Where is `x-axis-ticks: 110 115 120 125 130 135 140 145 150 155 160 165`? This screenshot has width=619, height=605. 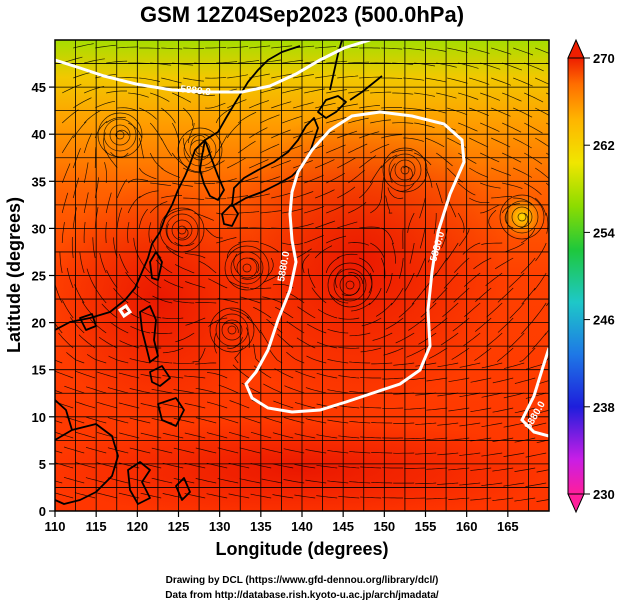
x-axis-ticks: 110 115 120 125 130 135 140 145 150 155 160 165 is located at coordinates (282, 522).